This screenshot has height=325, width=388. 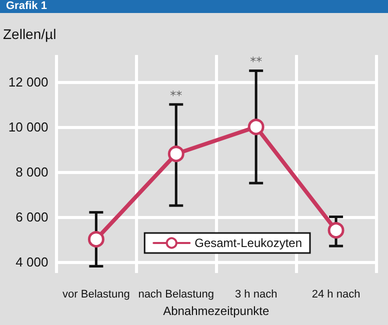 What do you see at coordinates (216, 311) in the screenshot?
I see `x-axis-title: Abnahmezeitpunkte` at bounding box center [216, 311].